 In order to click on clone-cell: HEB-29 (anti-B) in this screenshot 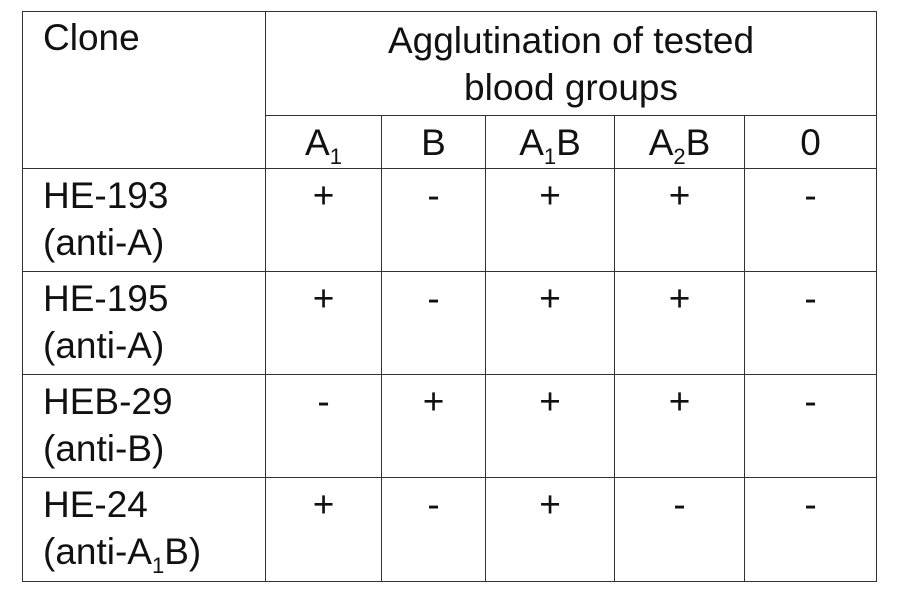, I will do `click(144, 426)`.